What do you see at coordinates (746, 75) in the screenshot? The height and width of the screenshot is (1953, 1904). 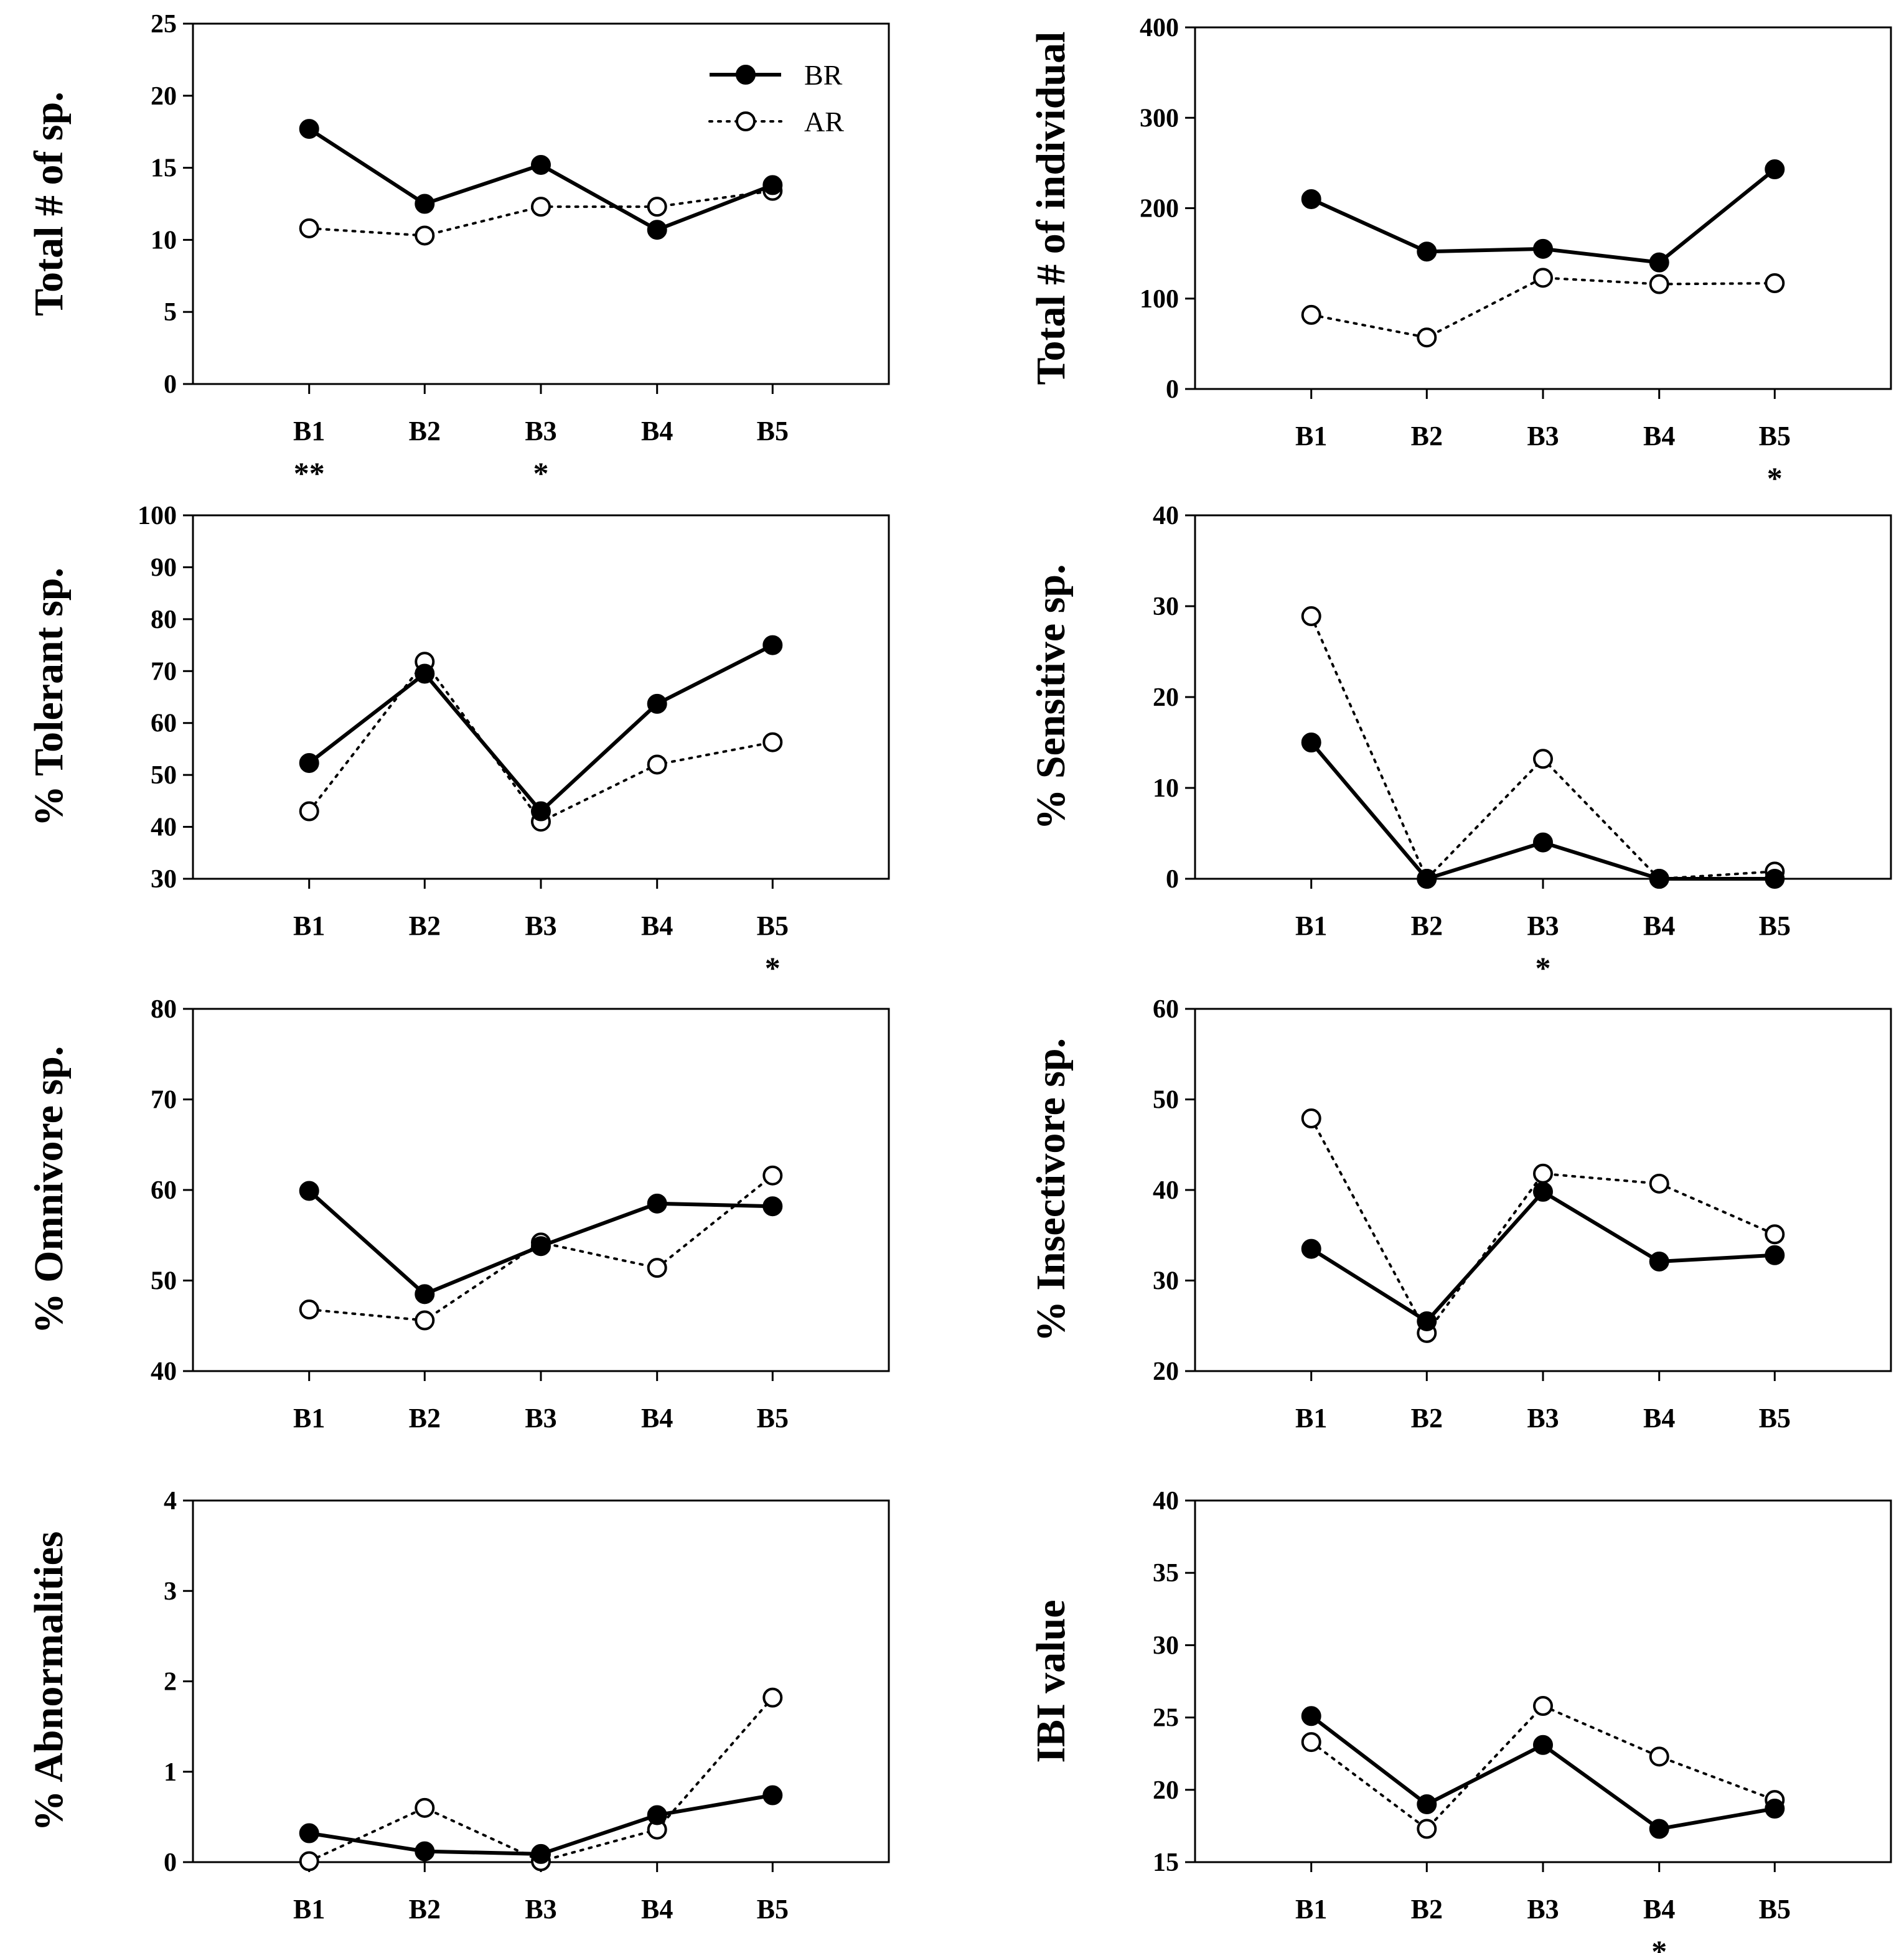 I see `legend-marker-BR` at bounding box center [746, 75].